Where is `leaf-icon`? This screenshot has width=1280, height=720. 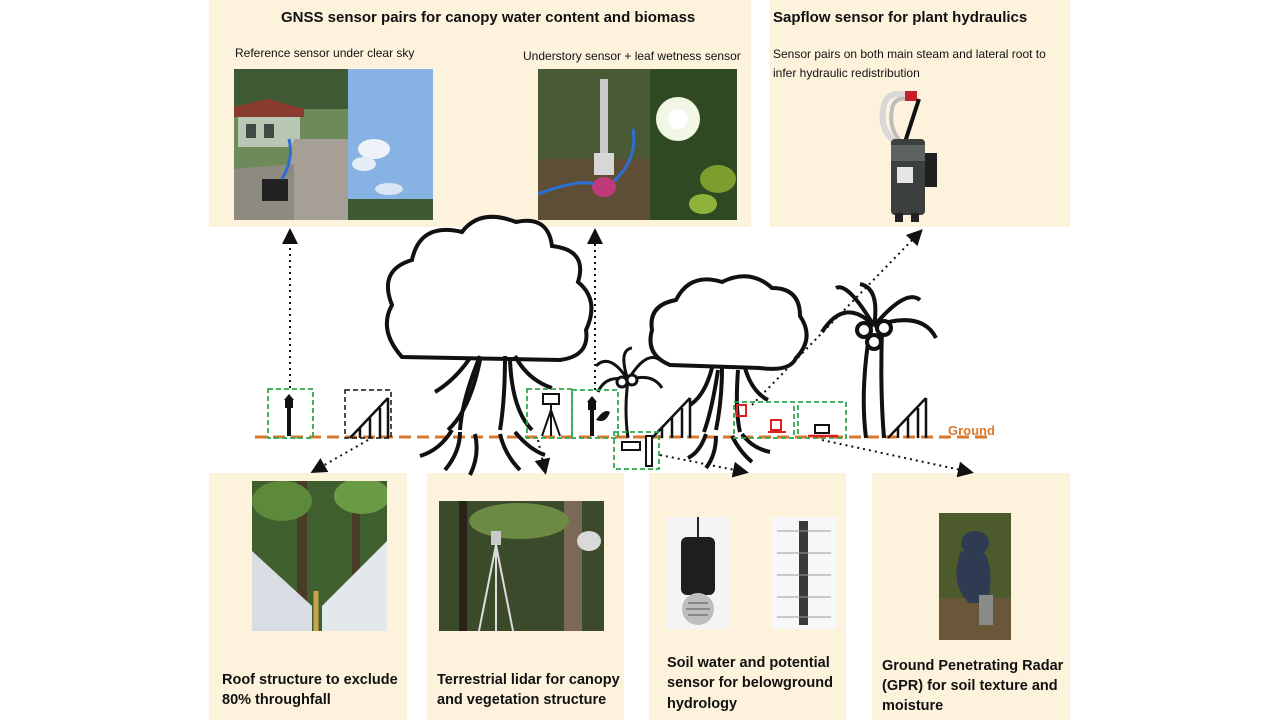 leaf-icon is located at coordinates (603, 416).